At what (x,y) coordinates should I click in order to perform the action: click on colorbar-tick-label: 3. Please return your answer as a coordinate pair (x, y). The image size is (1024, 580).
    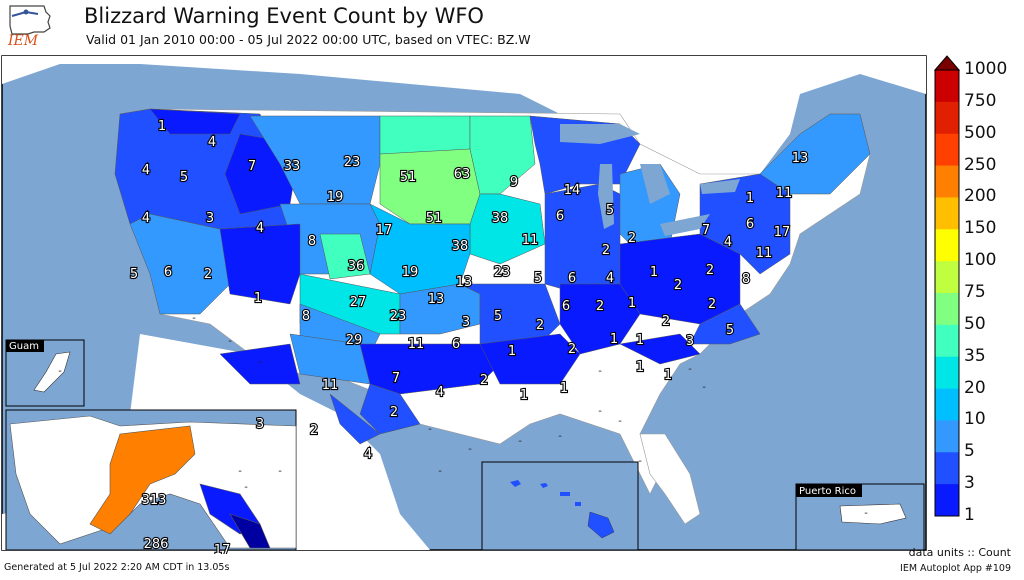
    Looking at the image, I should click on (969, 483).